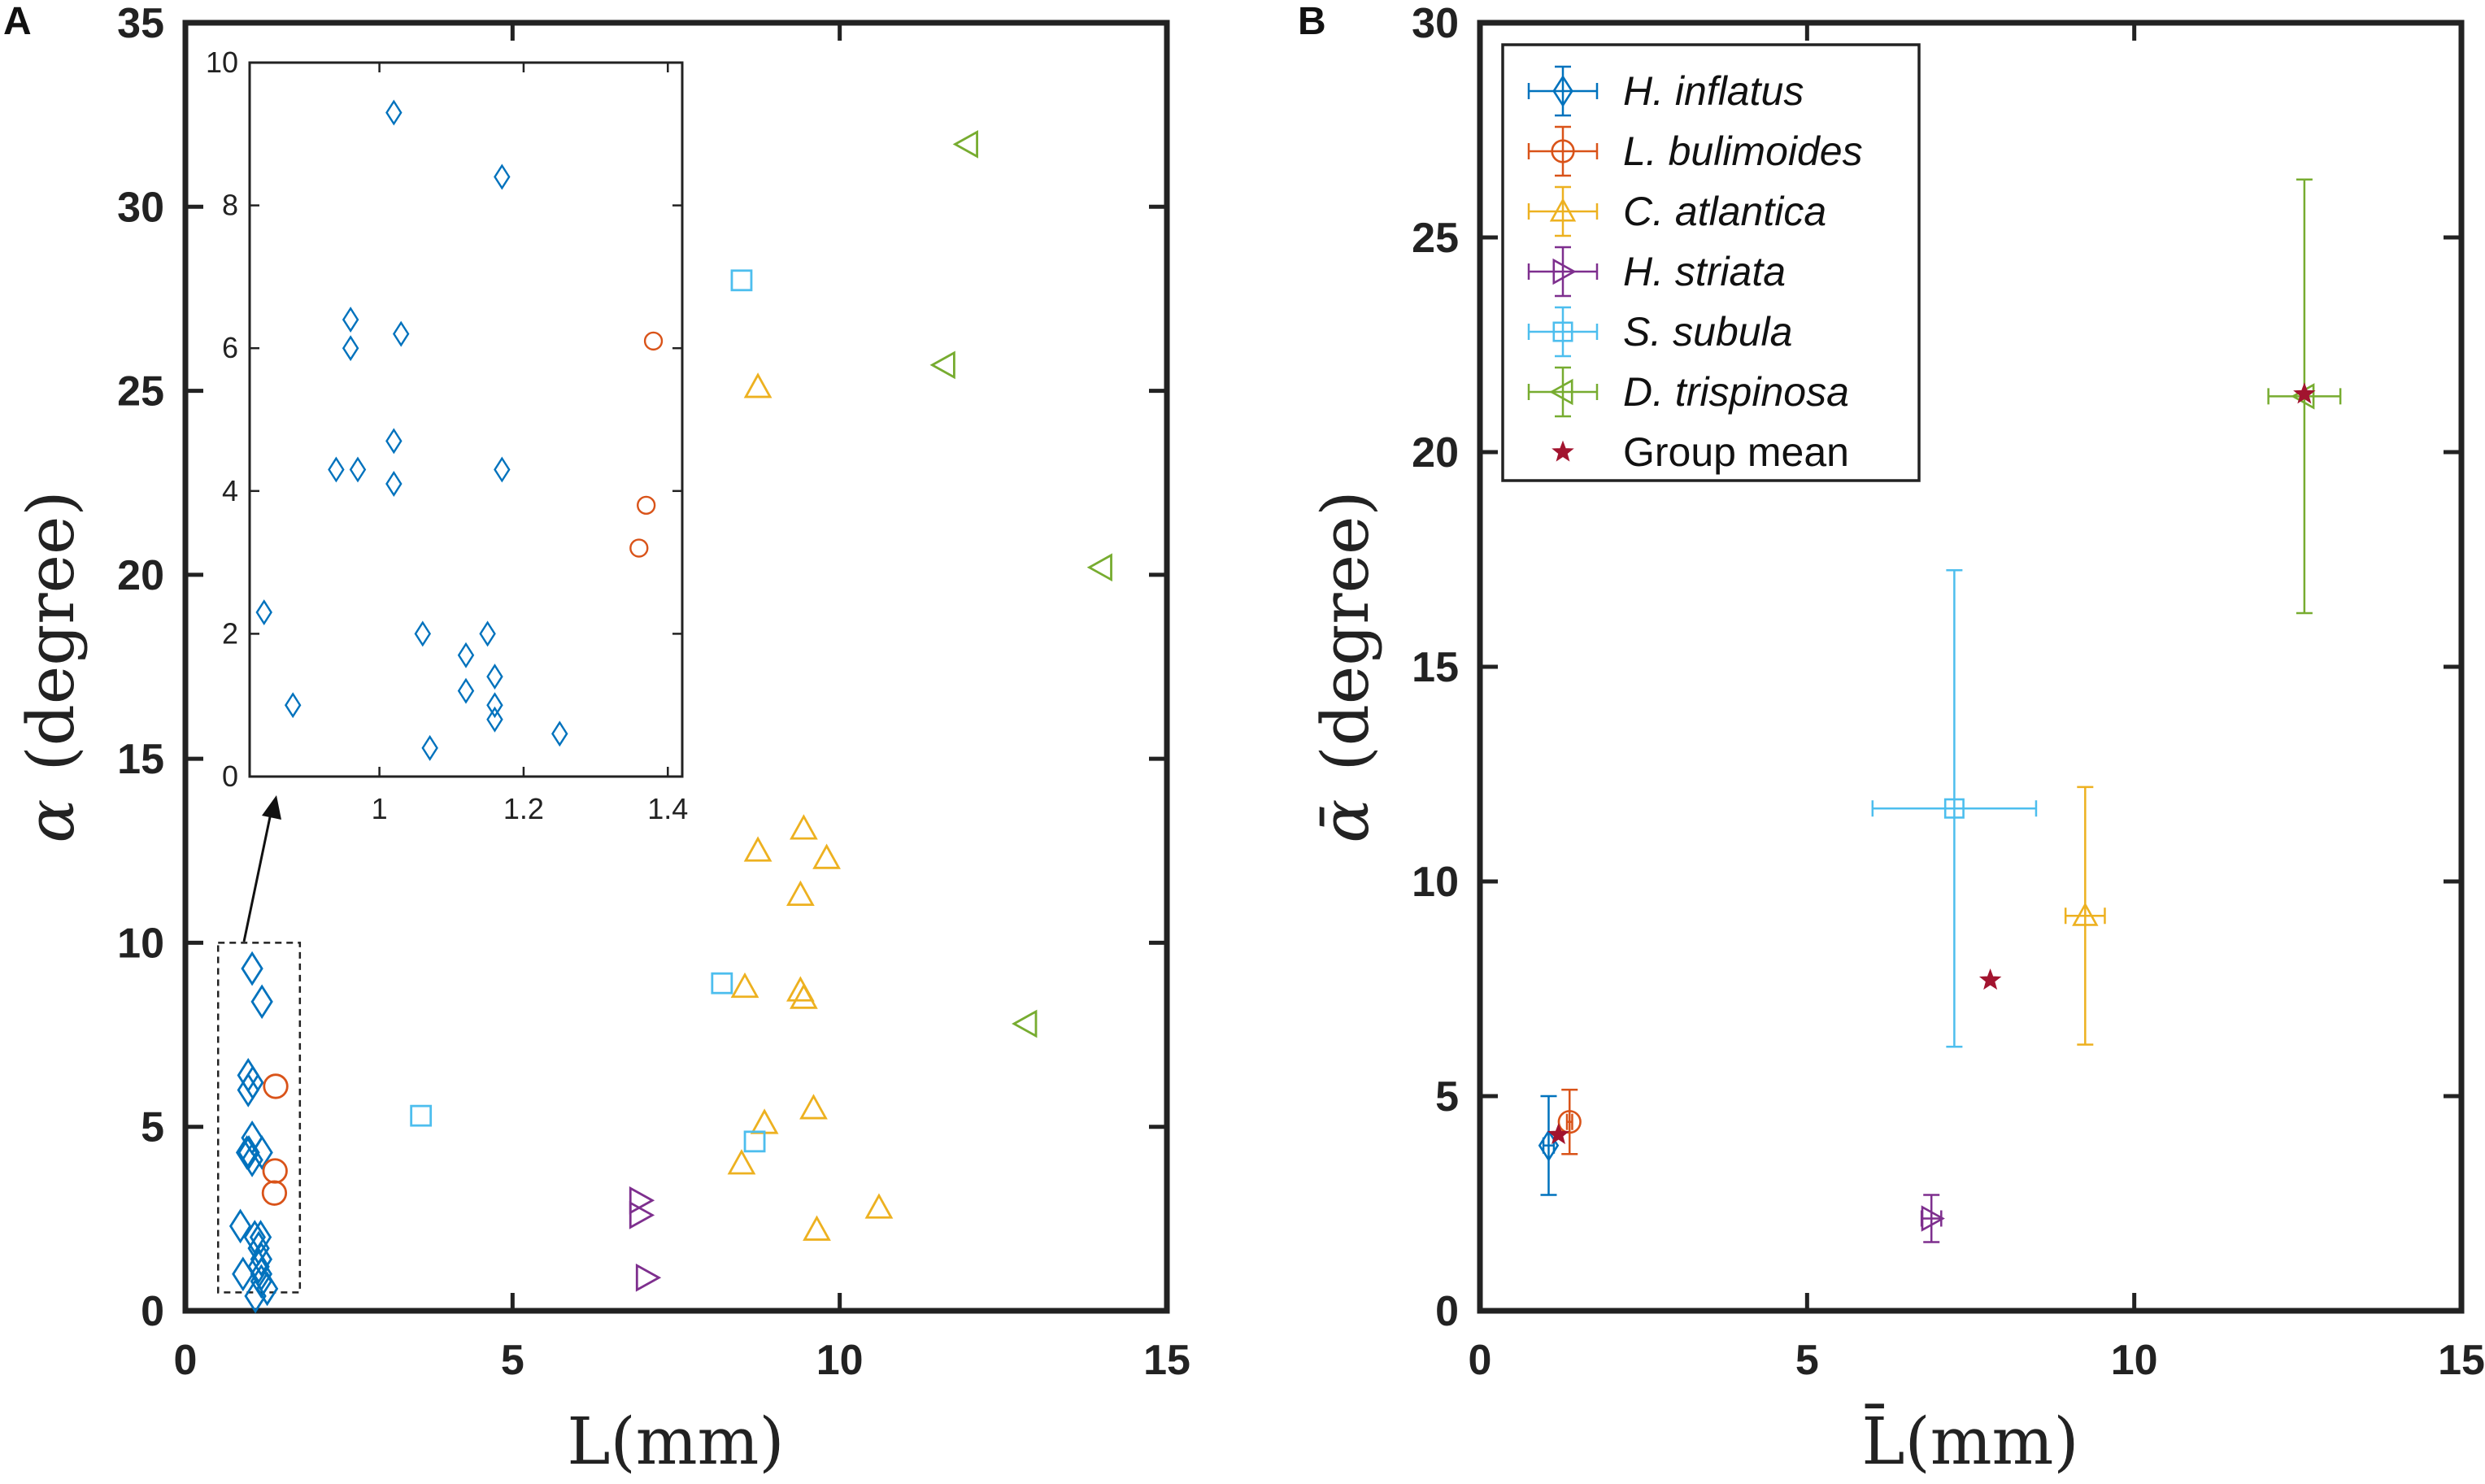 Image resolution: width=2485 pixels, height=1484 pixels. Describe the element at coordinates (230, 490) in the screenshot. I see `inset-y-tick-label: 4` at that location.